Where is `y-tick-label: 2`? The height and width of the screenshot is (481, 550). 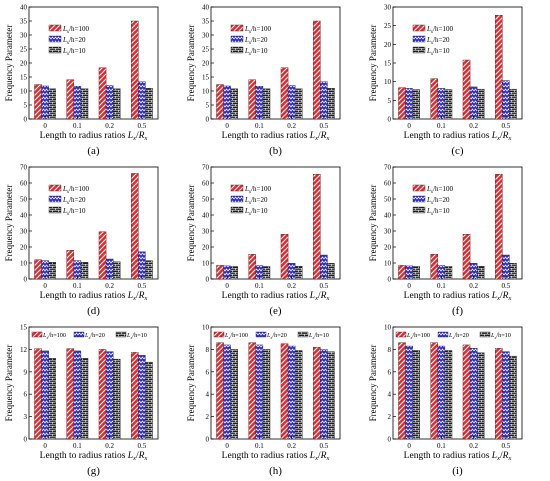
y-tick-label: 2 is located at coordinates (390, 417).